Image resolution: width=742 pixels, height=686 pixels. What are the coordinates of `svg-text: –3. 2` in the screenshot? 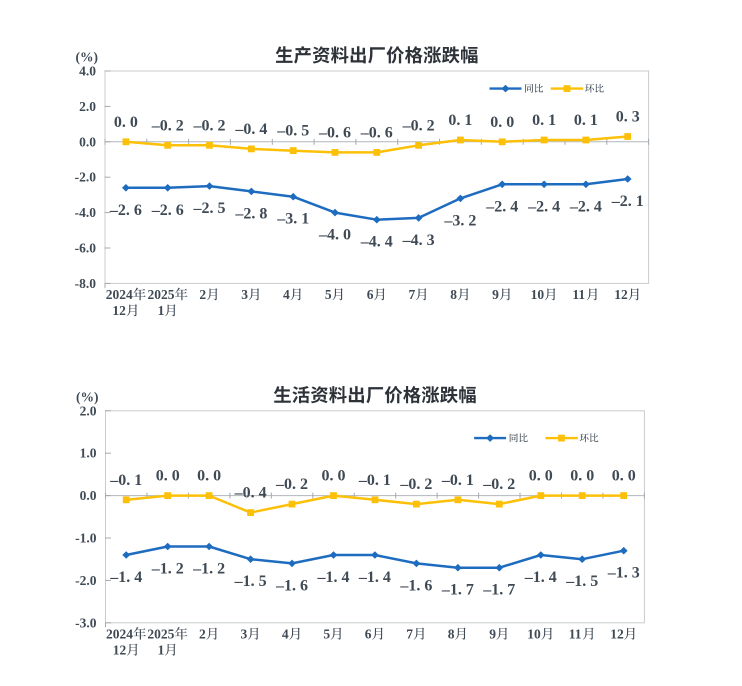 It's located at (459, 220).